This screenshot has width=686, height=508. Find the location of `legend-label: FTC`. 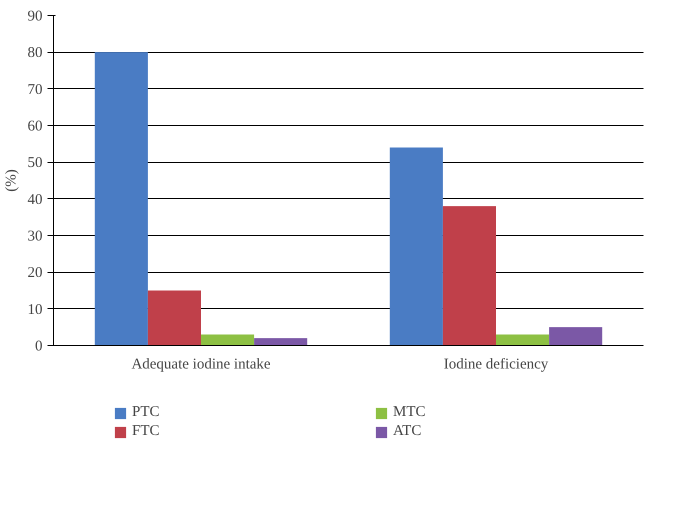

legend-label: FTC is located at coordinates (146, 431).